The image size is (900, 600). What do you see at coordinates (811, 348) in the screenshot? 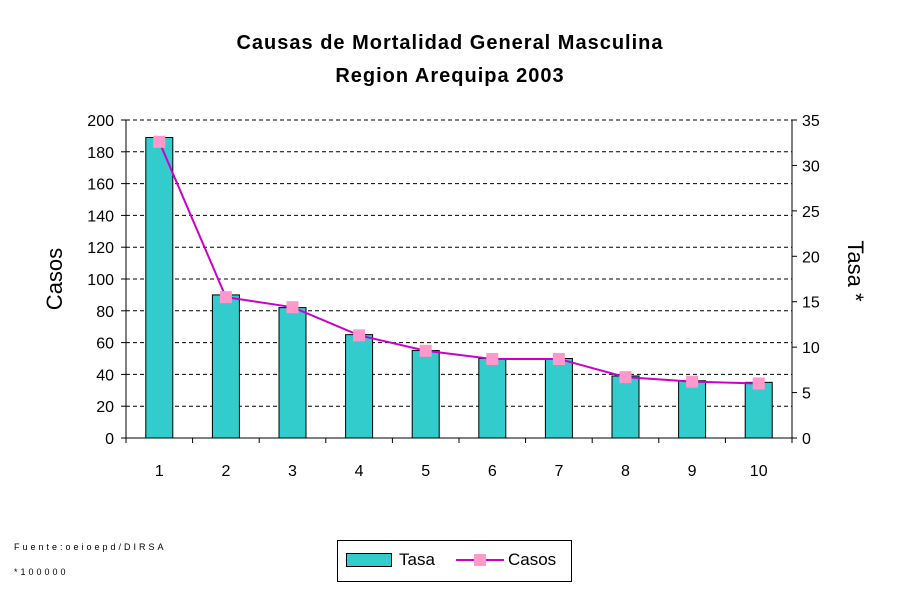
I see `right-tick-label: 10` at bounding box center [811, 348].